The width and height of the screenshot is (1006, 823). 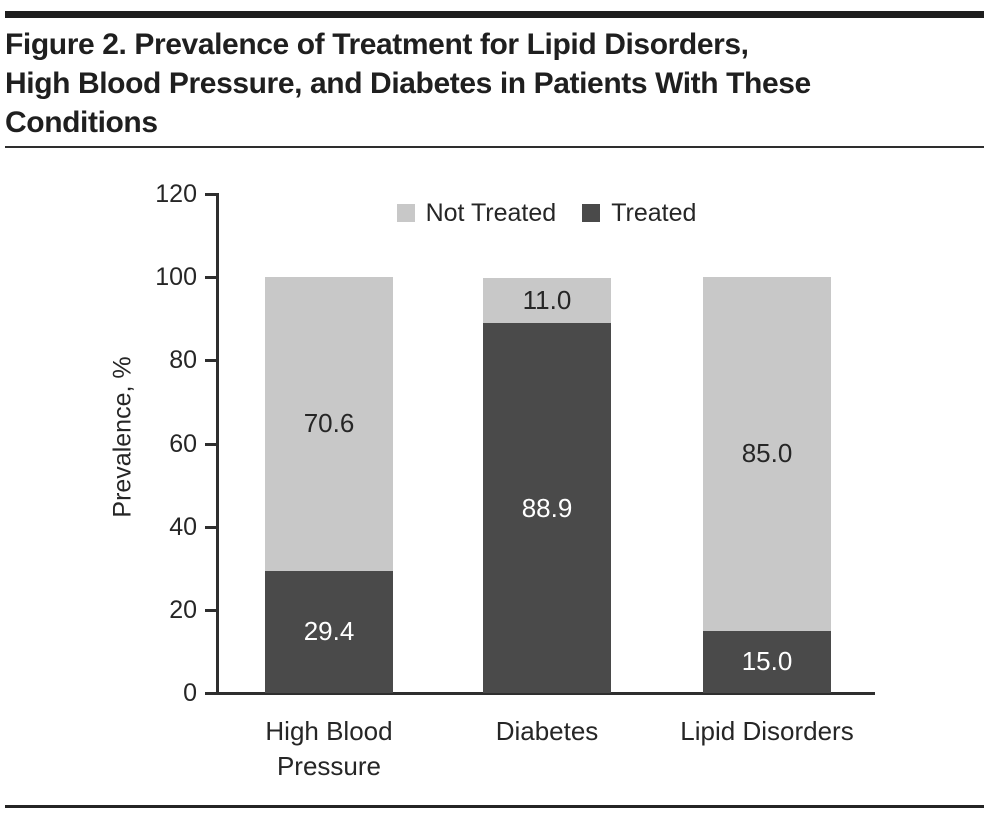 What do you see at coordinates (183, 609) in the screenshot?
I see `y-tick-label: 20` at bounding box center [183, 609].